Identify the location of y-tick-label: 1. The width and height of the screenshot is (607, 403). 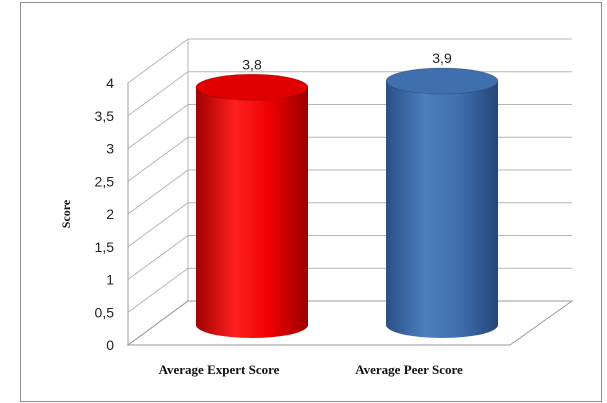
(110, 280).